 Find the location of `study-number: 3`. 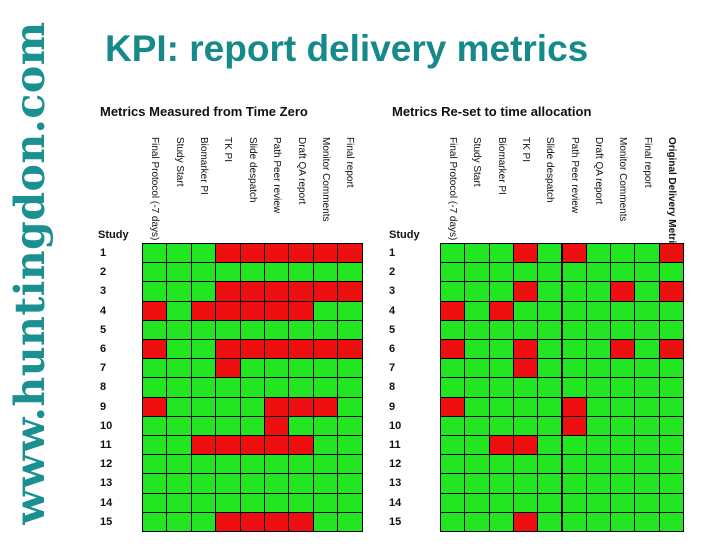

study-number: 3 is located at coordinates (392, 291).